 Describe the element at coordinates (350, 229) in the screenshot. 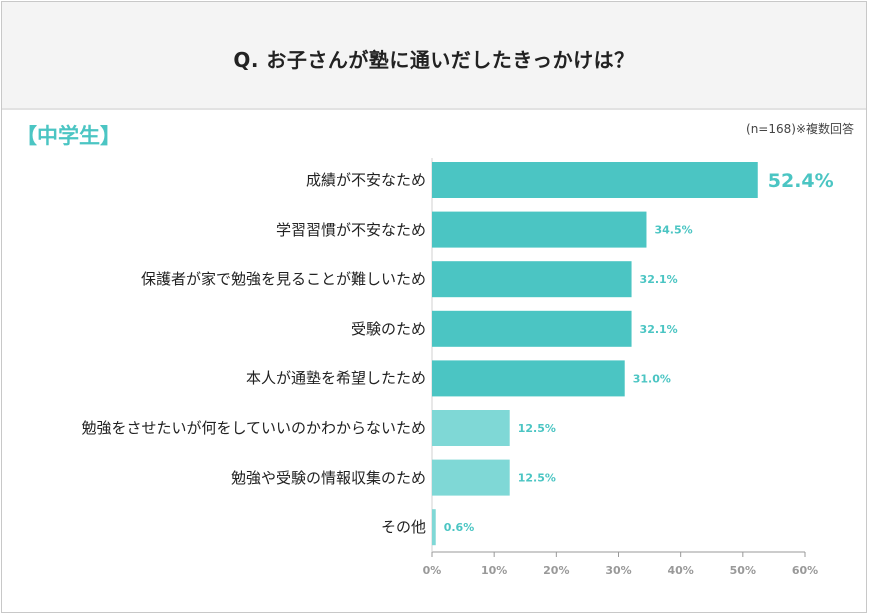

I see `category-label: 学習習慣が不安なため` at that location.